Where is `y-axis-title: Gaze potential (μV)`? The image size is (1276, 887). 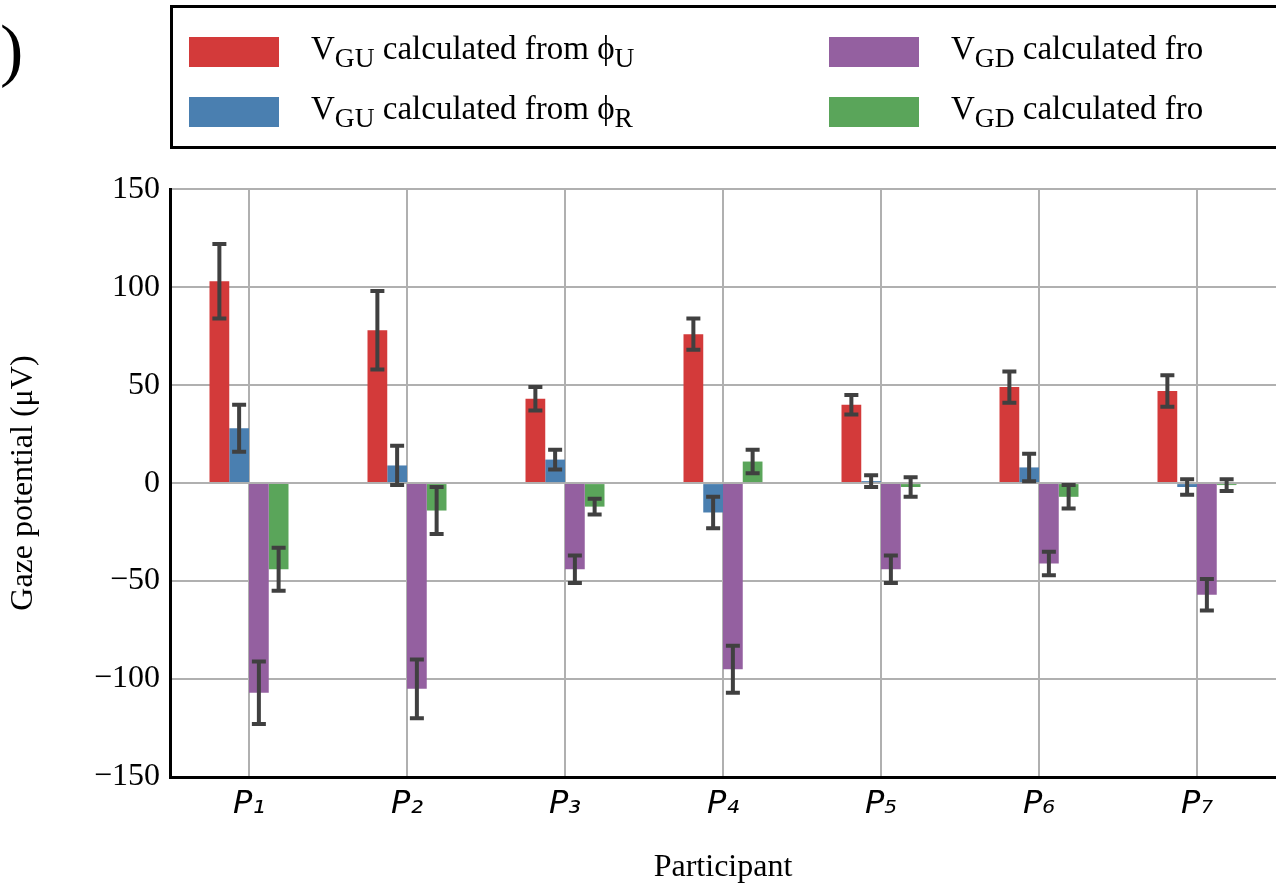 y-axis-title: Gaze potential (μV) is located at coordinates (20, 483).